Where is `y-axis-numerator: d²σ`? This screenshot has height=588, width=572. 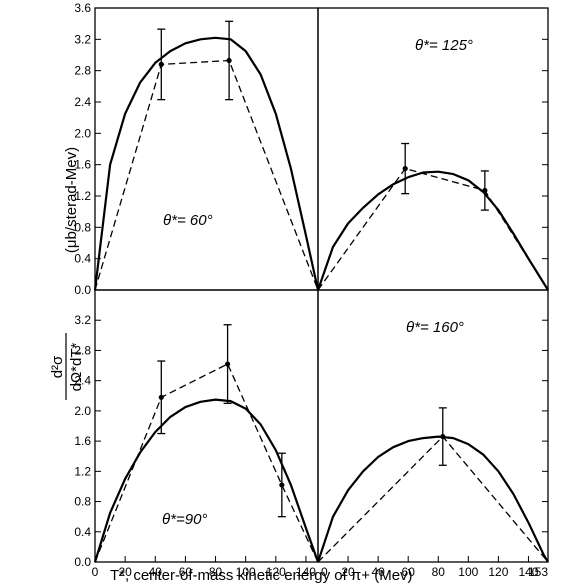 y-axis-numerator: d²σ is located at coordinates (57, 366).